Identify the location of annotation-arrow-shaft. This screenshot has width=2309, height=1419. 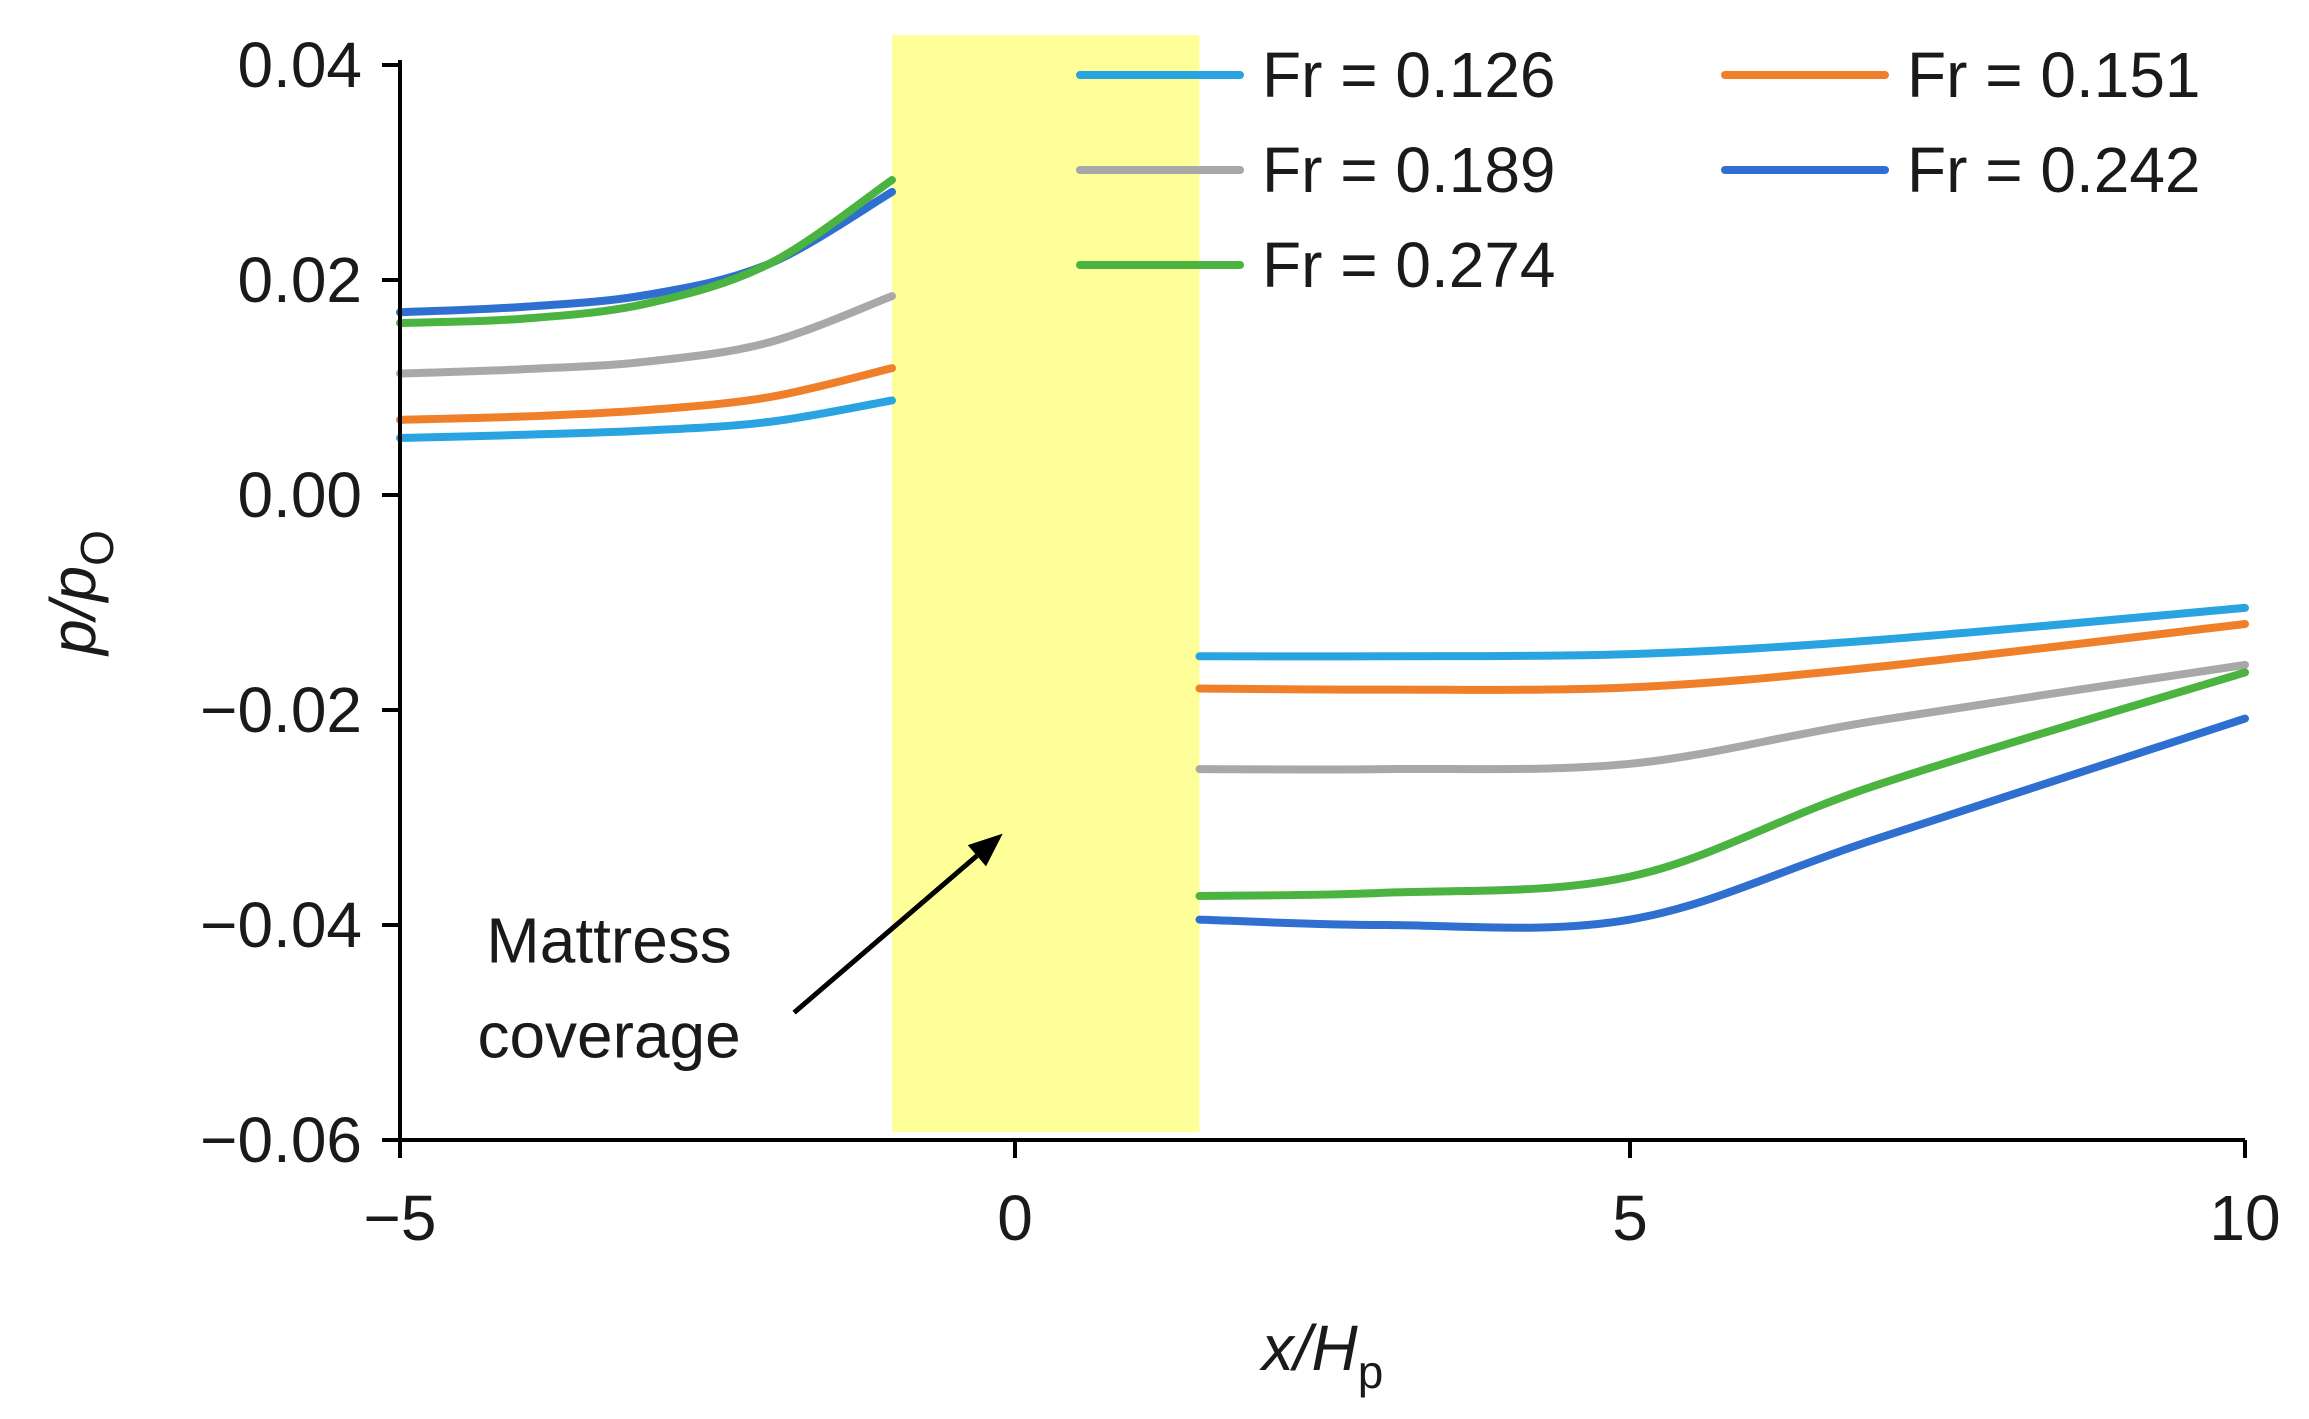
(885, 934).